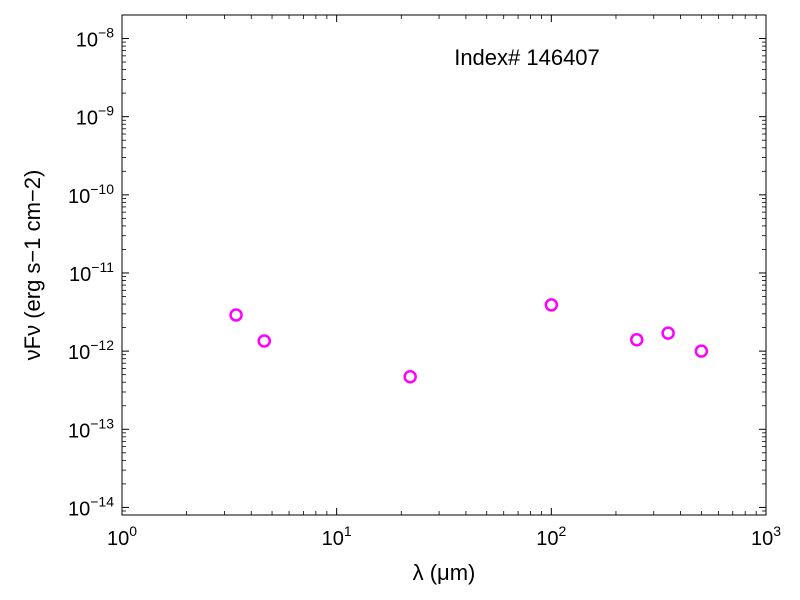 The image size is (800, 600). I want to click on y-tick-label: 10⁻¹⁰, so click(91, 194).